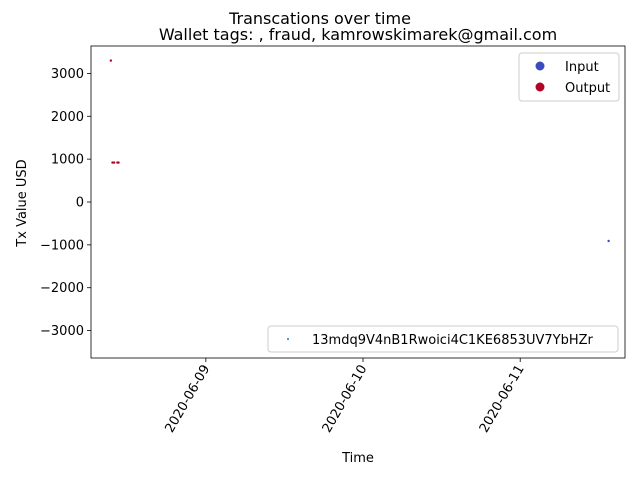  What do you see at coordinates (540, 66) in the screenshot?
I see `legend-input-marker` at bounding box center [540, 66].